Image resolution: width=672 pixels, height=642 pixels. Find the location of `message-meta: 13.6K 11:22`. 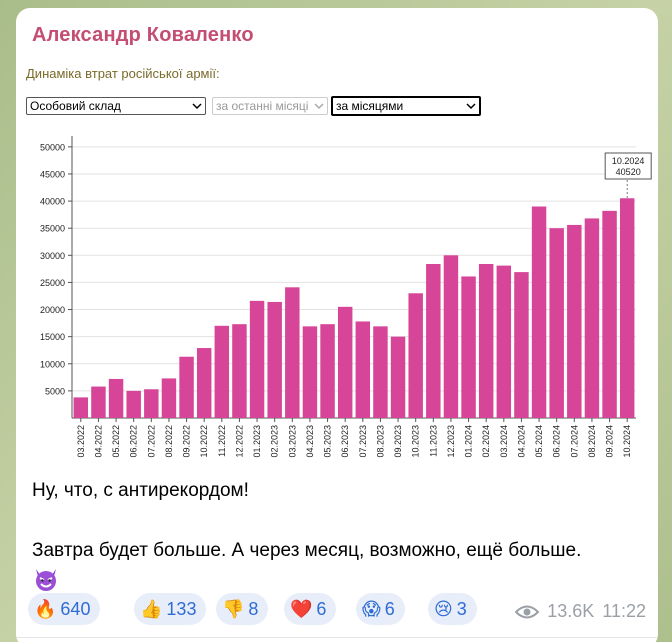

message-meta: 13.6K 11:22 is located at coordinates (580, 611).